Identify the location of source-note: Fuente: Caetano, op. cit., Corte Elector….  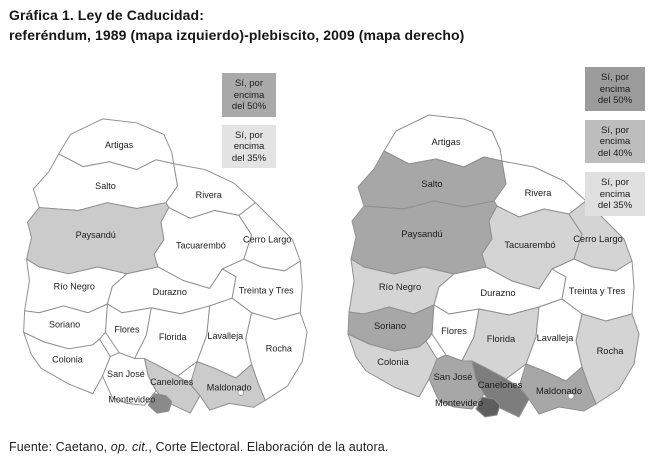
(198, 447).